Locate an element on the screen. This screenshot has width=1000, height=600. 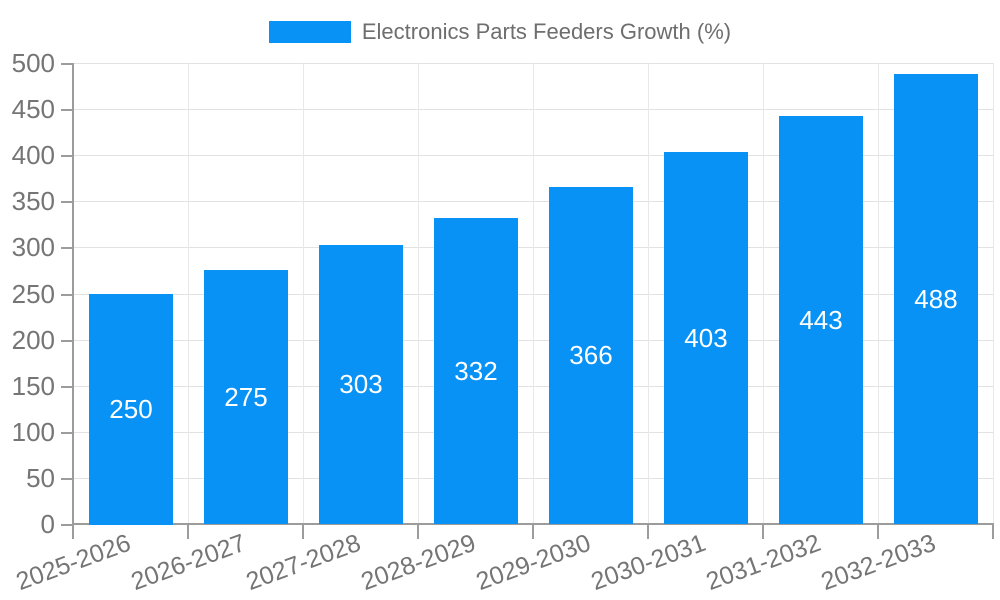
legend-swatch-icon is located at coordinates (309, 32).